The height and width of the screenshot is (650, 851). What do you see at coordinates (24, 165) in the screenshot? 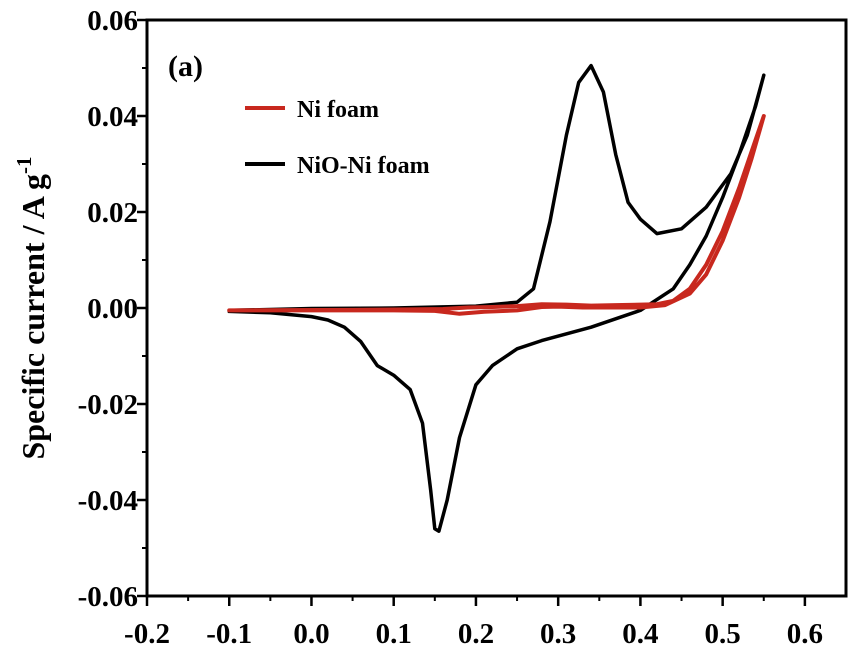
I see `y-axis-title-sup: -1` at bounding box center [24, 165].